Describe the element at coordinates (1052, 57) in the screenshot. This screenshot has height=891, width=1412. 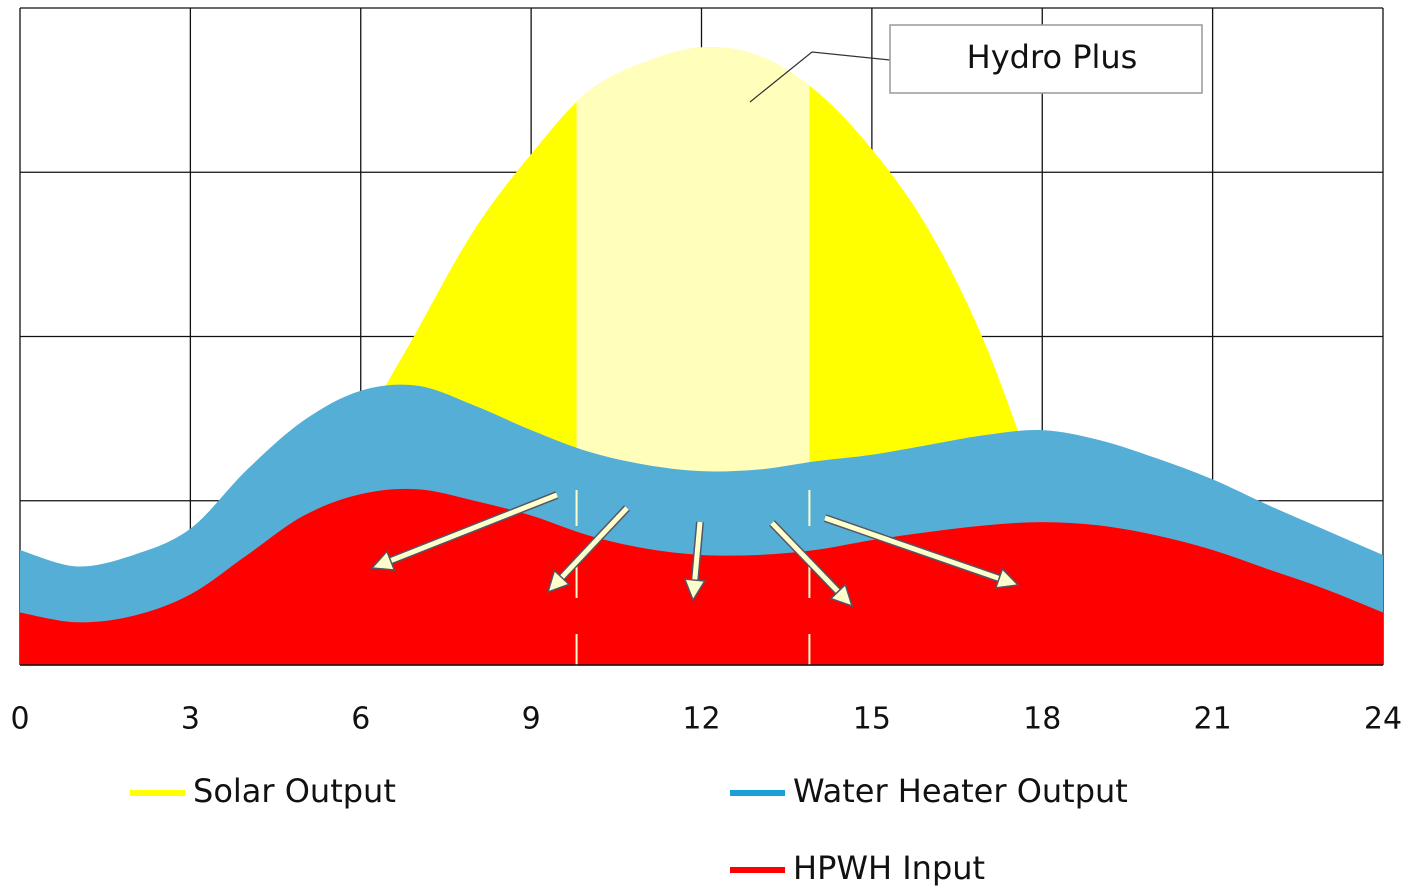
I see `annotation-label: Hydro Plus` at that location.